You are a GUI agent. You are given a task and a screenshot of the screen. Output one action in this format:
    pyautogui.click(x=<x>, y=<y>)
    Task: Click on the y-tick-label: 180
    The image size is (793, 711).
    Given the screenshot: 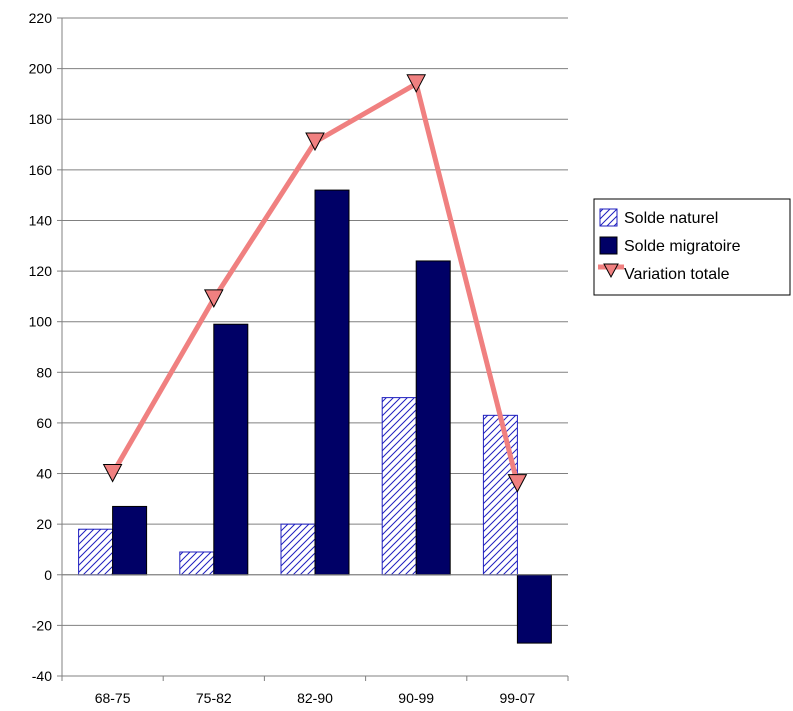 What is the action you would take?
    pyautogui.click(x=41, y=119)
    